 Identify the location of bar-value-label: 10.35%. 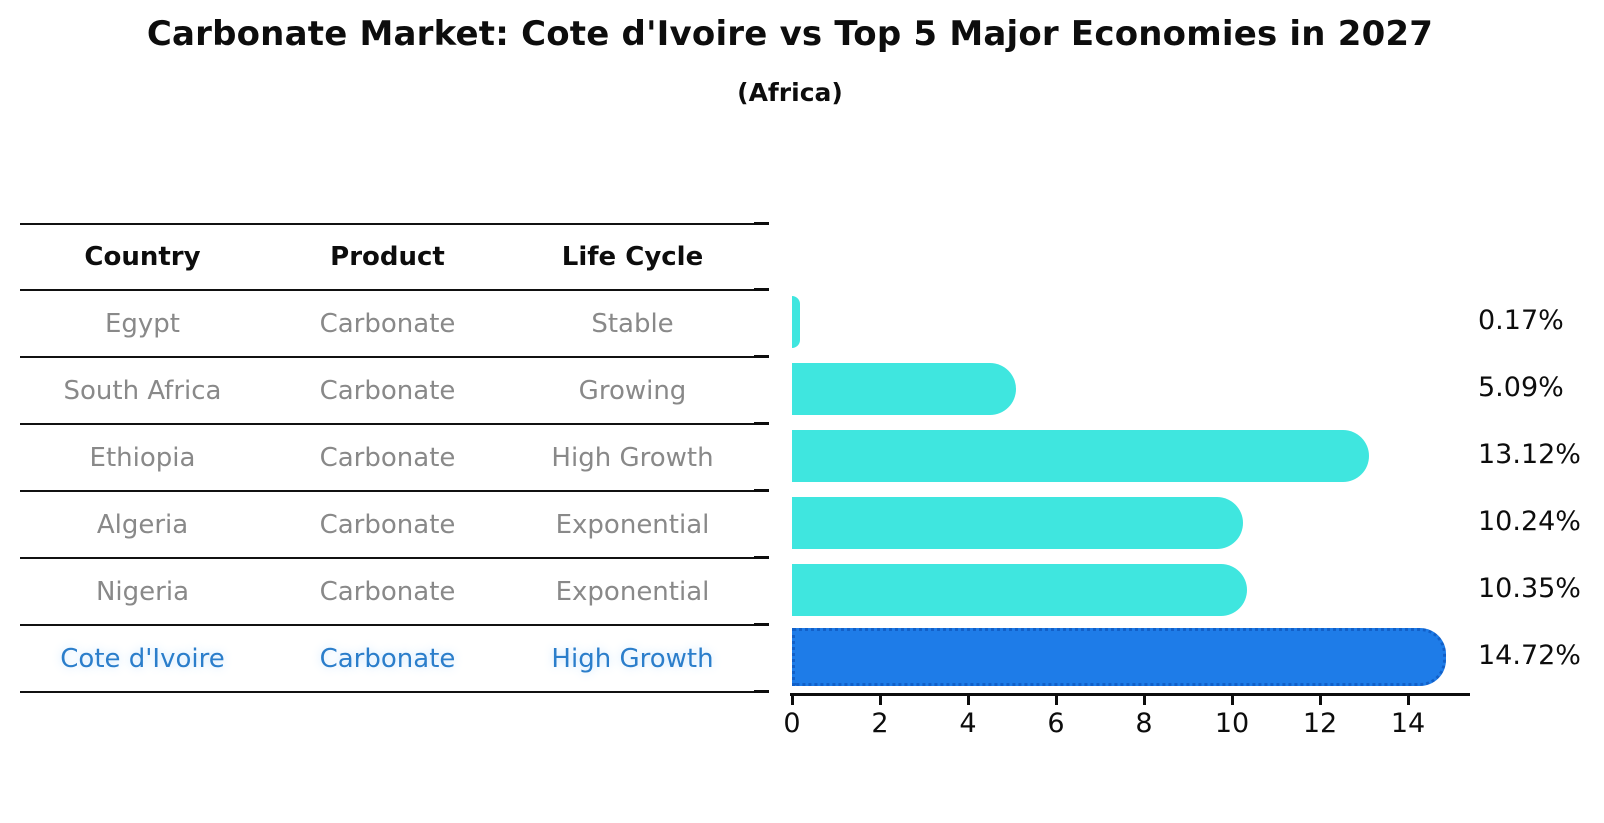
(1529, 588).